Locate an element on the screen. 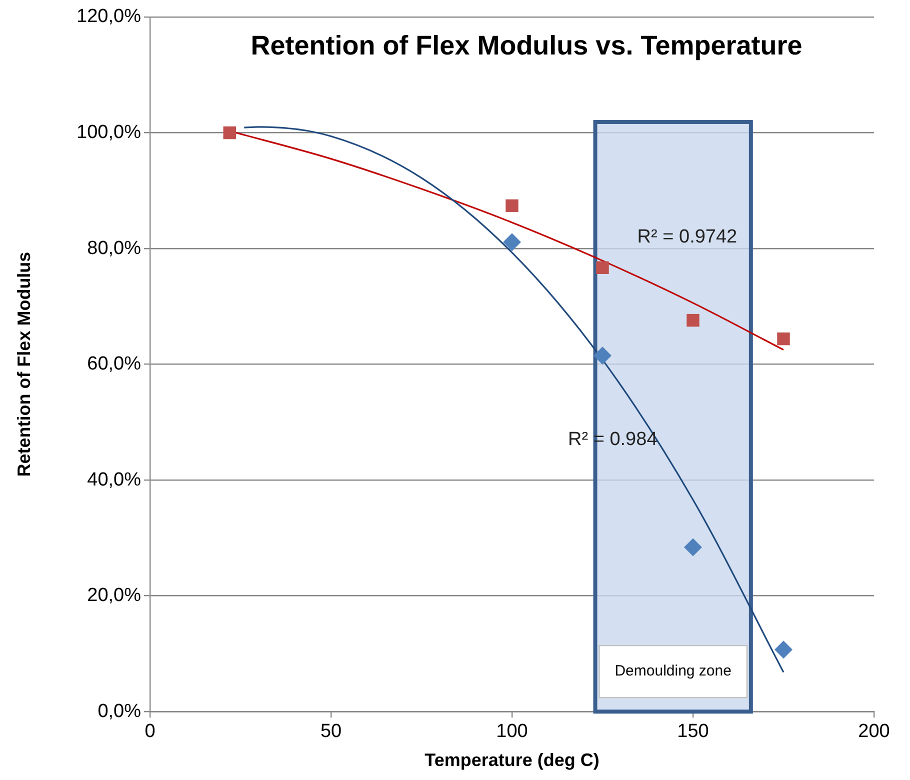  x-tick-label: 150 is located at coordinates (693, 731).